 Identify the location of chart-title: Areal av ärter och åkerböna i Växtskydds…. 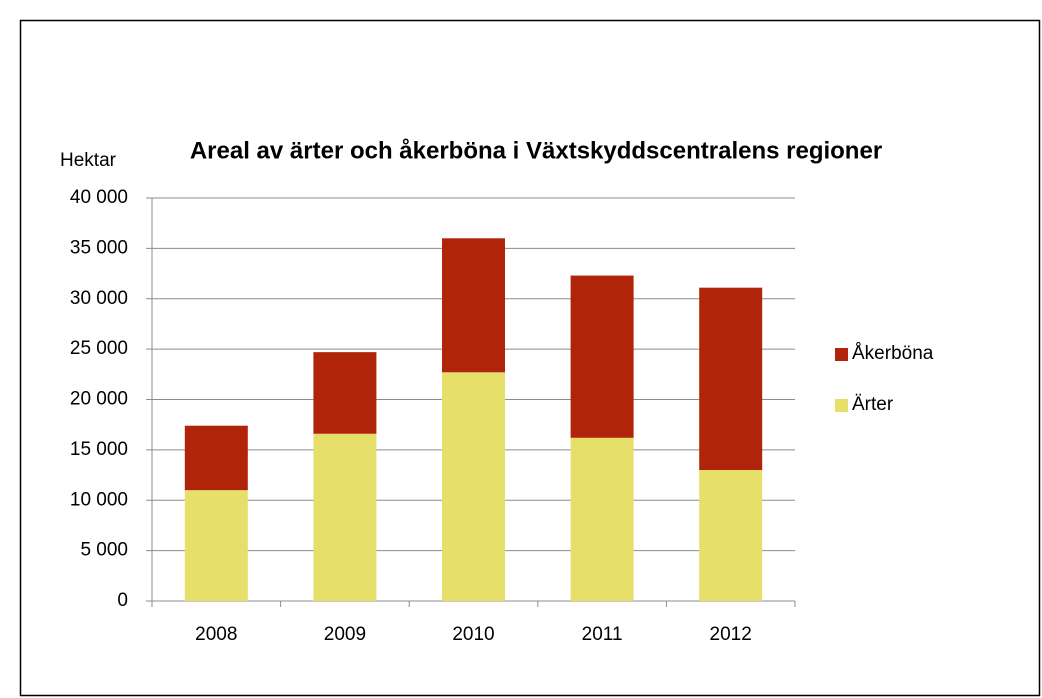
(536, 150).